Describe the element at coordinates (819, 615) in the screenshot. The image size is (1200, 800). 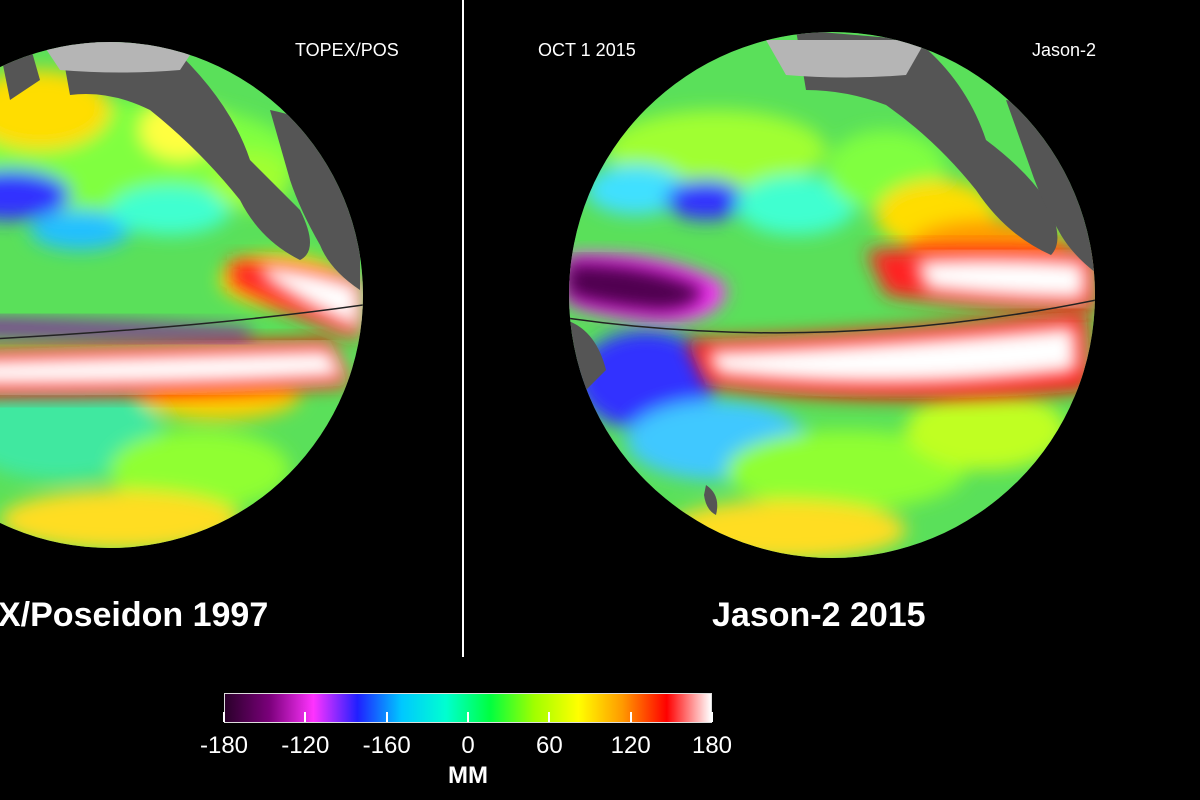
I see `panel-title-2015: Jason-2 2015` at that location.